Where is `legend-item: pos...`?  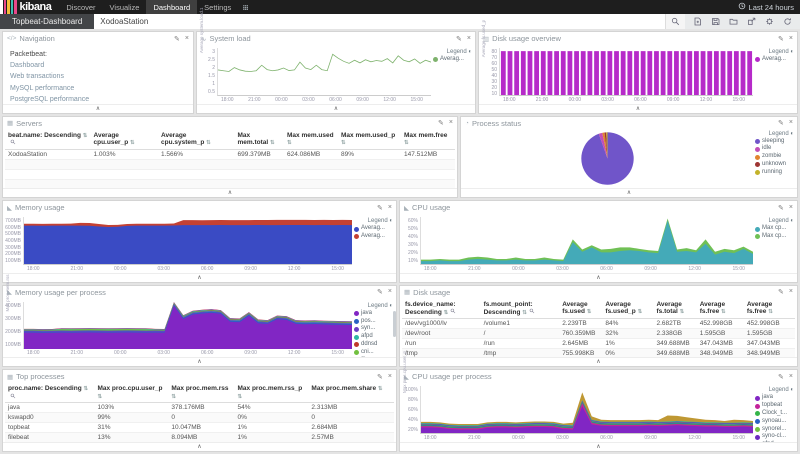
legend-item: pos... is located at coordinates (373, 322).